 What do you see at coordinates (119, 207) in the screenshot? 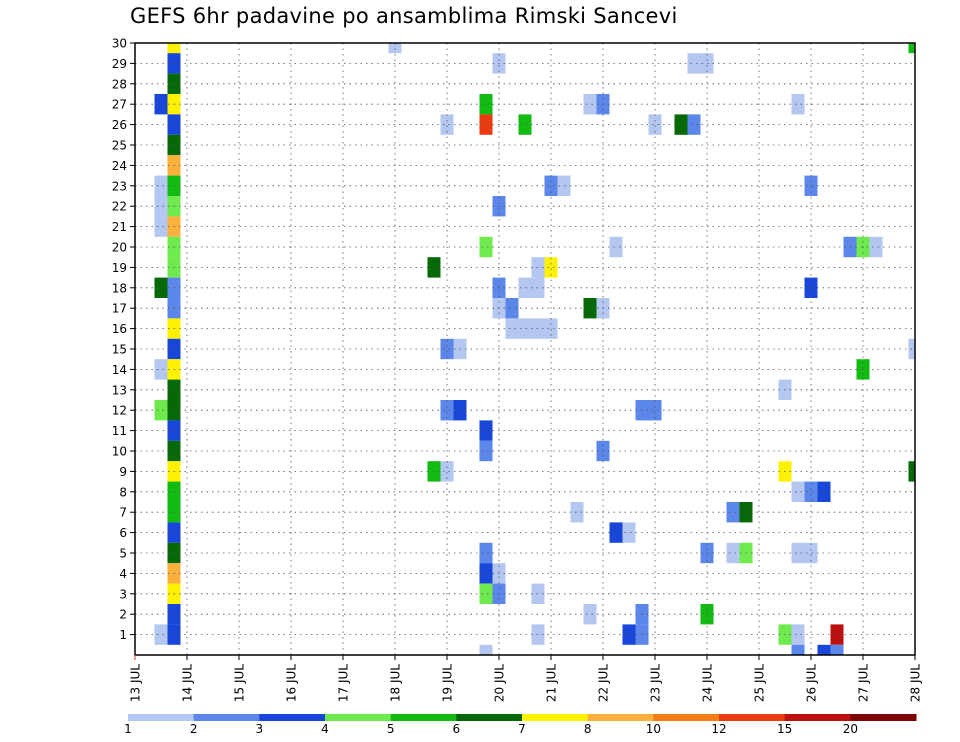
I see `y-tick-label: 22` at bounding box center [119, 207].